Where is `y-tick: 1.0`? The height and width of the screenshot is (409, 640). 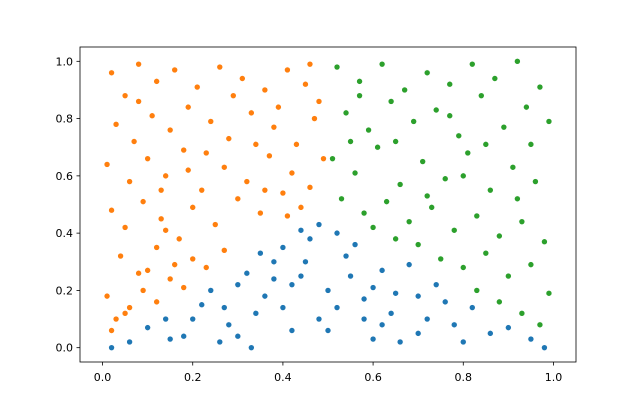
y-tick: 1.0 is located at coordinates (68, 61).